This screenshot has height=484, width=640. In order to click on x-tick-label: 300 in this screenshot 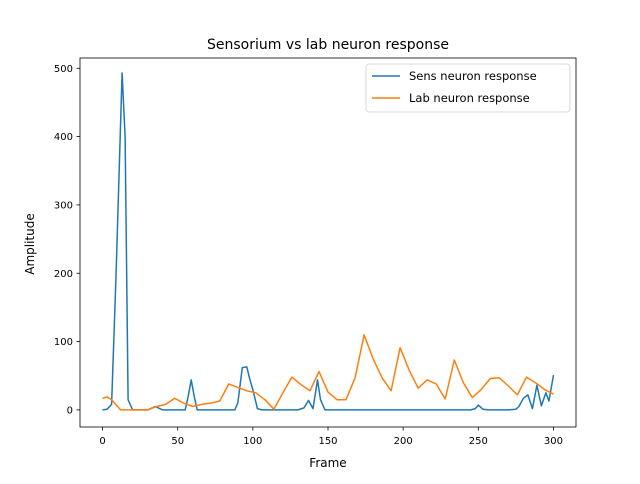, I will do `click(553, 441)`.